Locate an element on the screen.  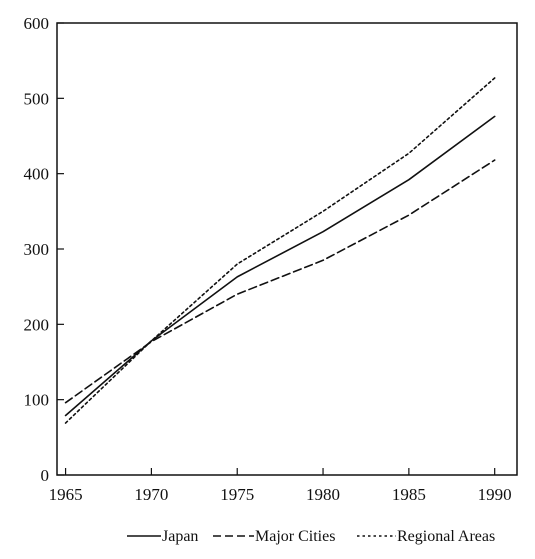
x-axis: 1965 1970 1975 1980 1985 1990 is located at coordinates (280, 486).